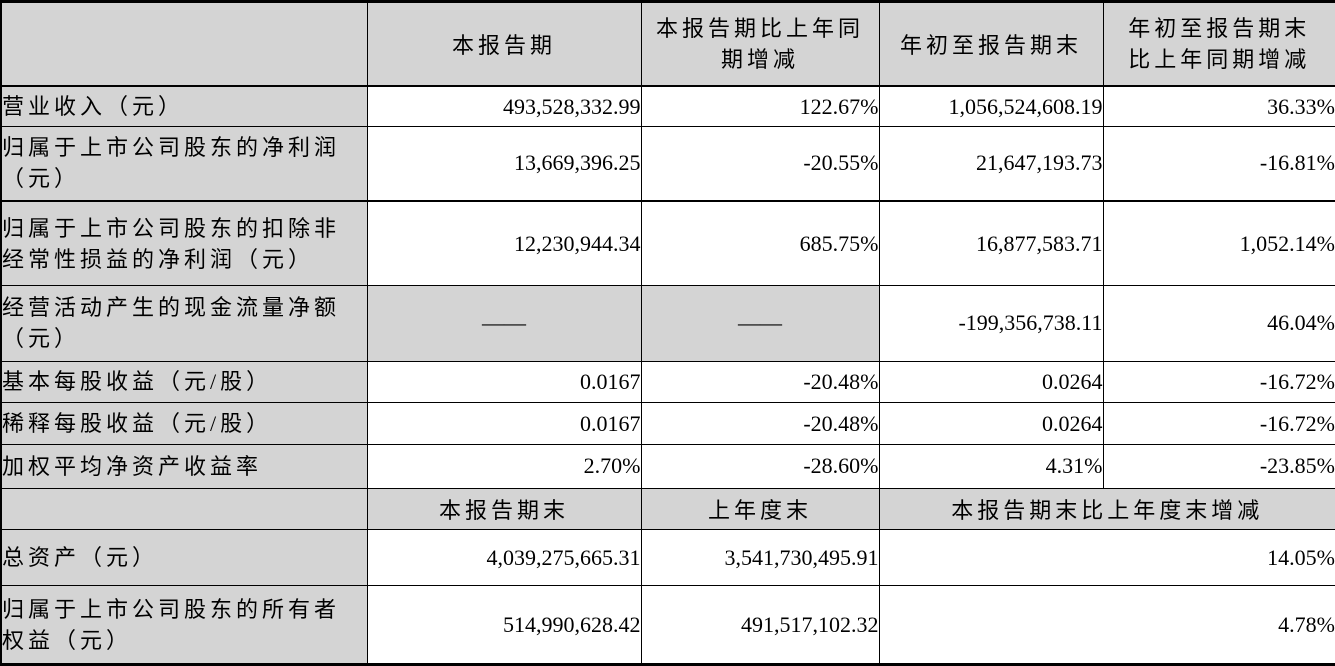 This screenshot has width=1335, height=666. I want to click on value-cell: 2.70%, so click(504, 466).